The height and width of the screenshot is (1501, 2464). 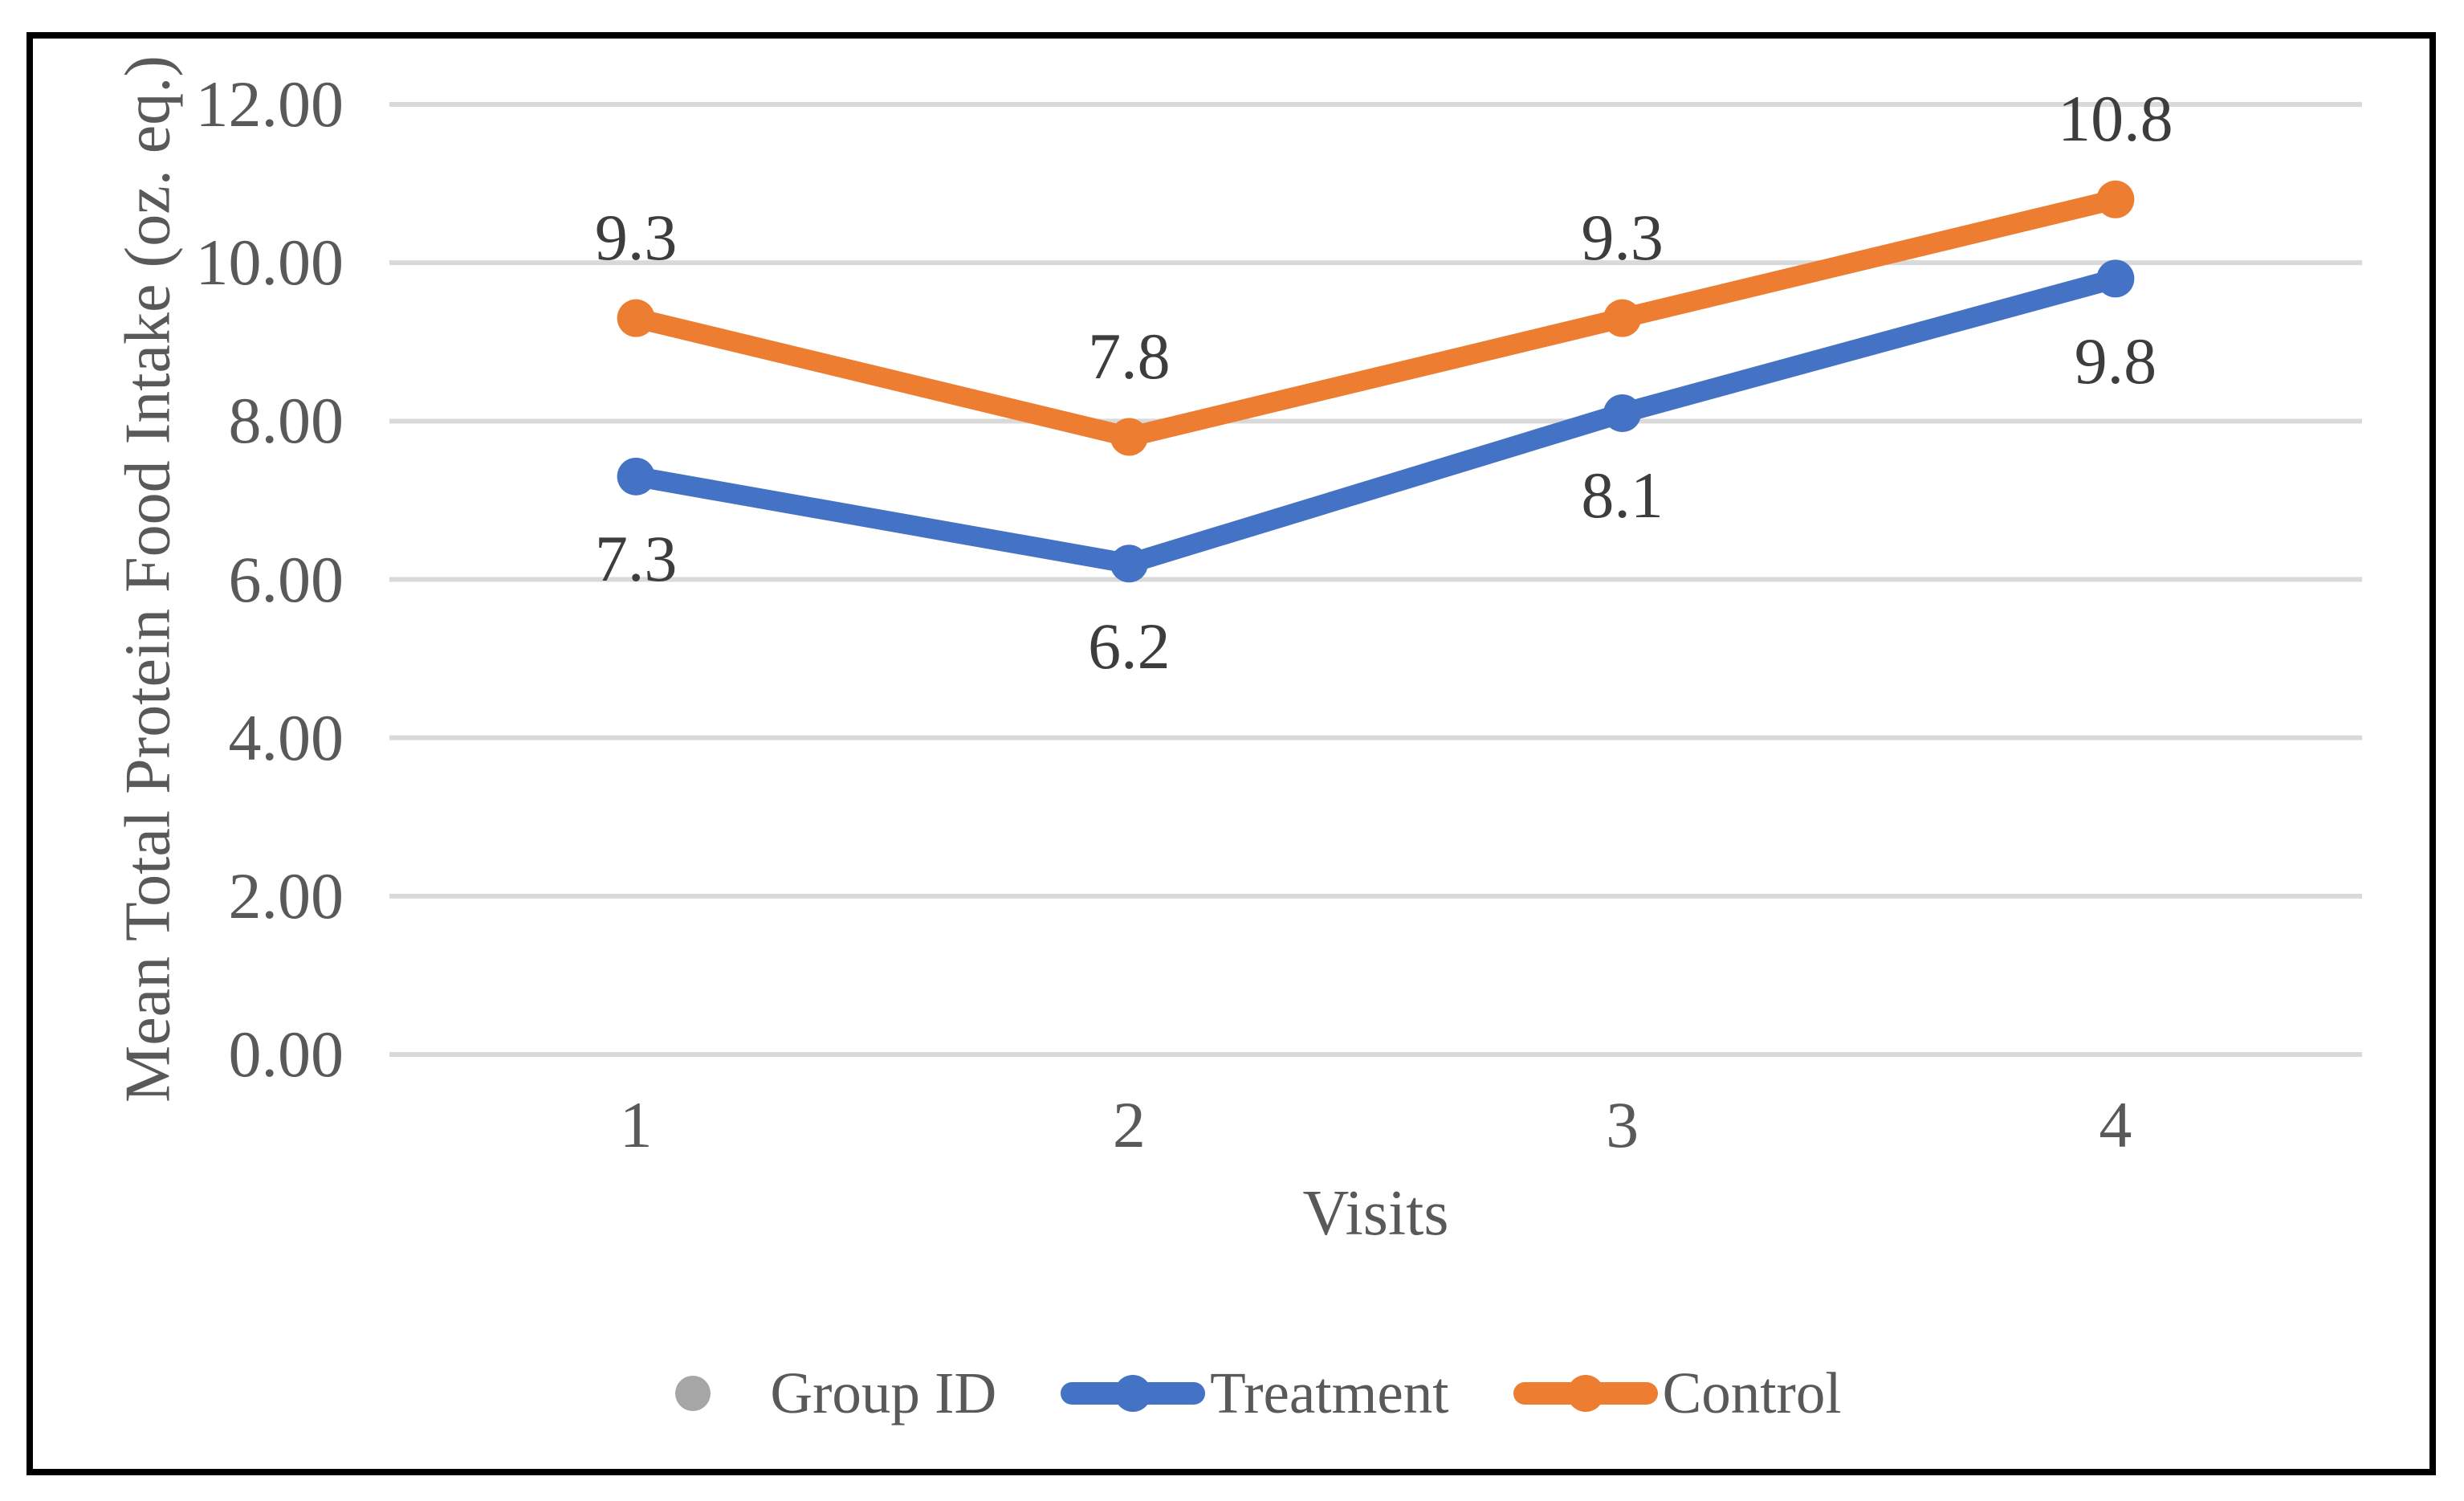 What do you see at coordinates (1129, 357) in the screenshot?
I see `data-label-control-visit-2: 7.8` at bounding box center [1129, 357].